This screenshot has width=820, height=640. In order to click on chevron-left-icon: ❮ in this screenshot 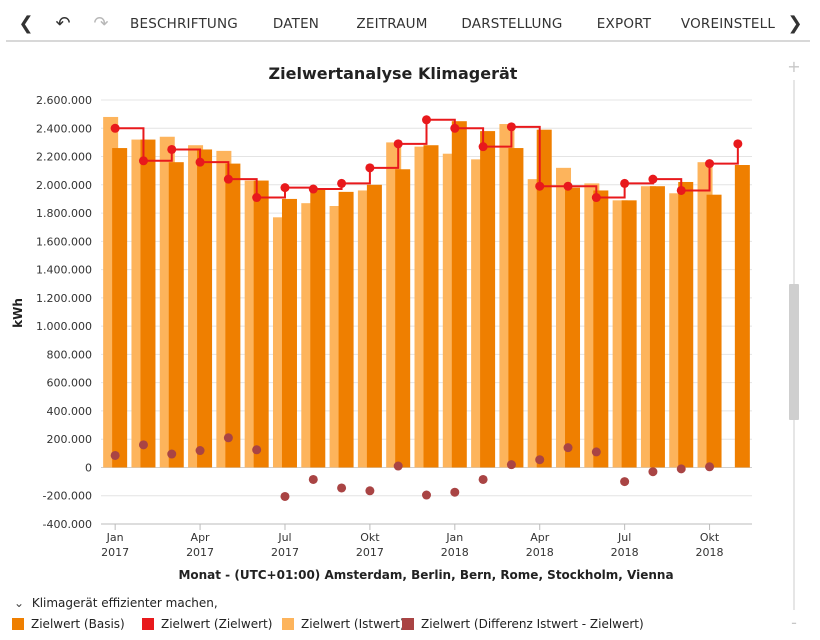, I will do `click(26, 23)`.